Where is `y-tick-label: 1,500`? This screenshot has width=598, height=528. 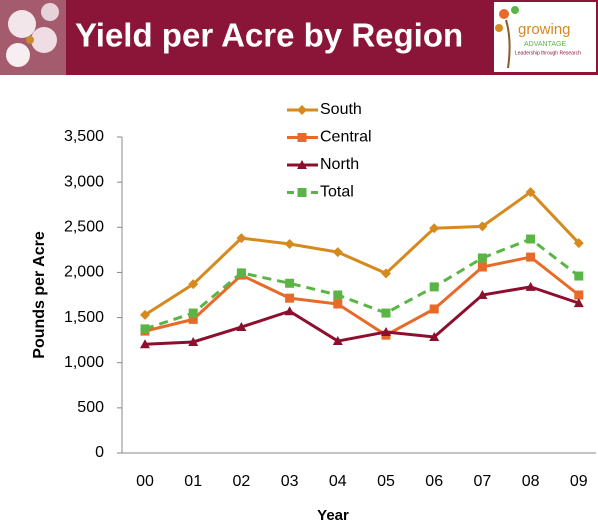 y-tick-label: 1,500 is located at coordinates (84, 317).